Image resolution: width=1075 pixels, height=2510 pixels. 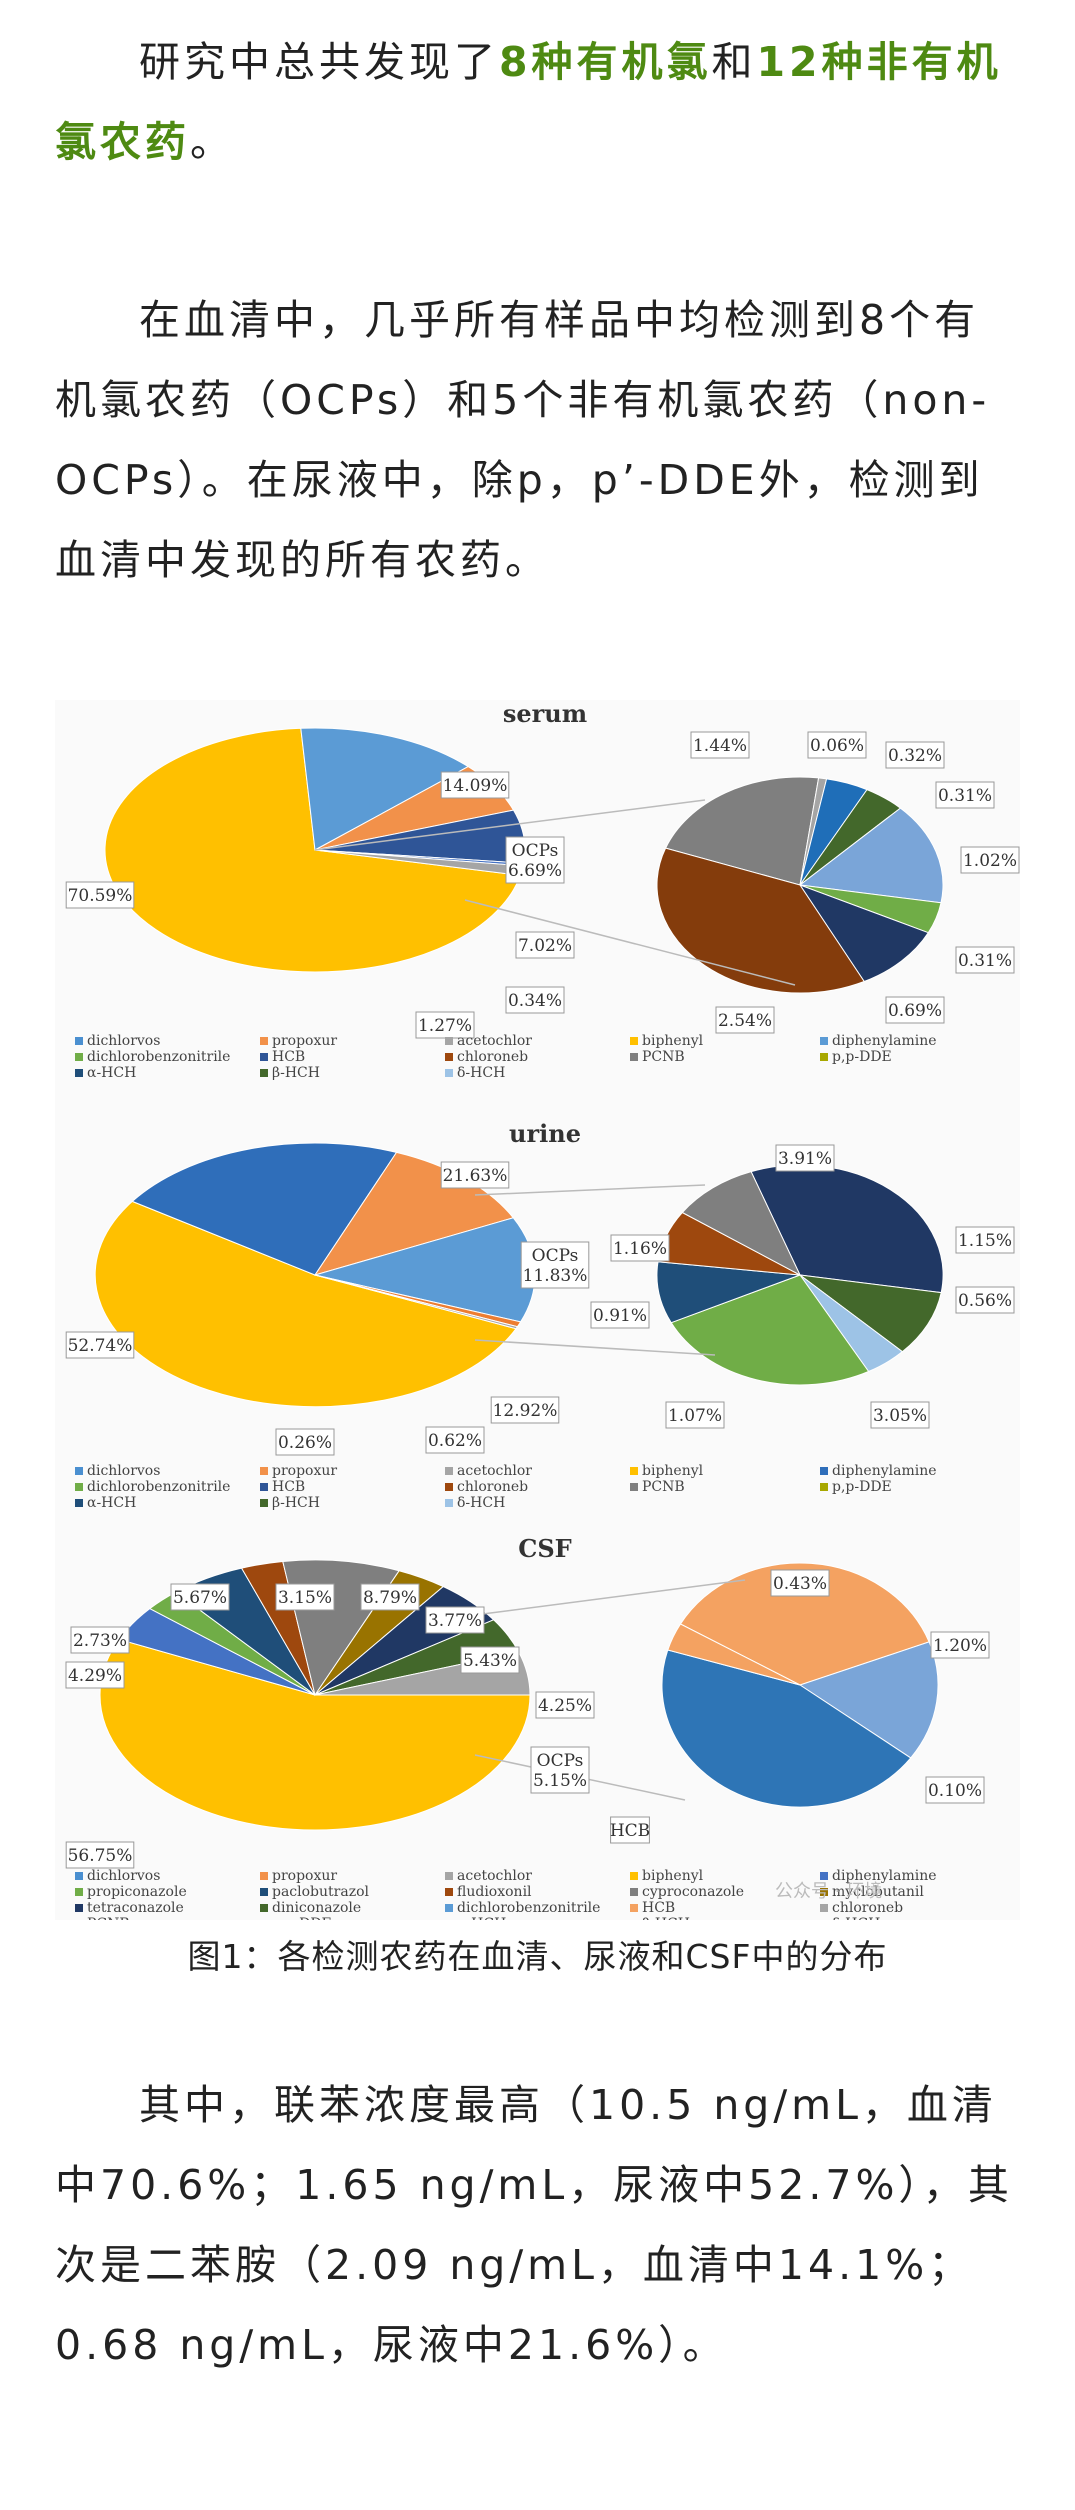 I want to click on urine-main-label-3-text: 12.92%, so click(x=525, y=1411).